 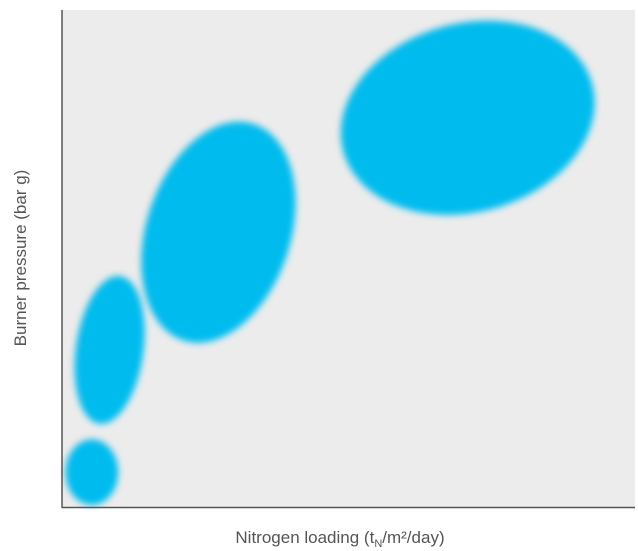 I want to click on x-axis-title-subscript: N, so click(x=378, y=544).